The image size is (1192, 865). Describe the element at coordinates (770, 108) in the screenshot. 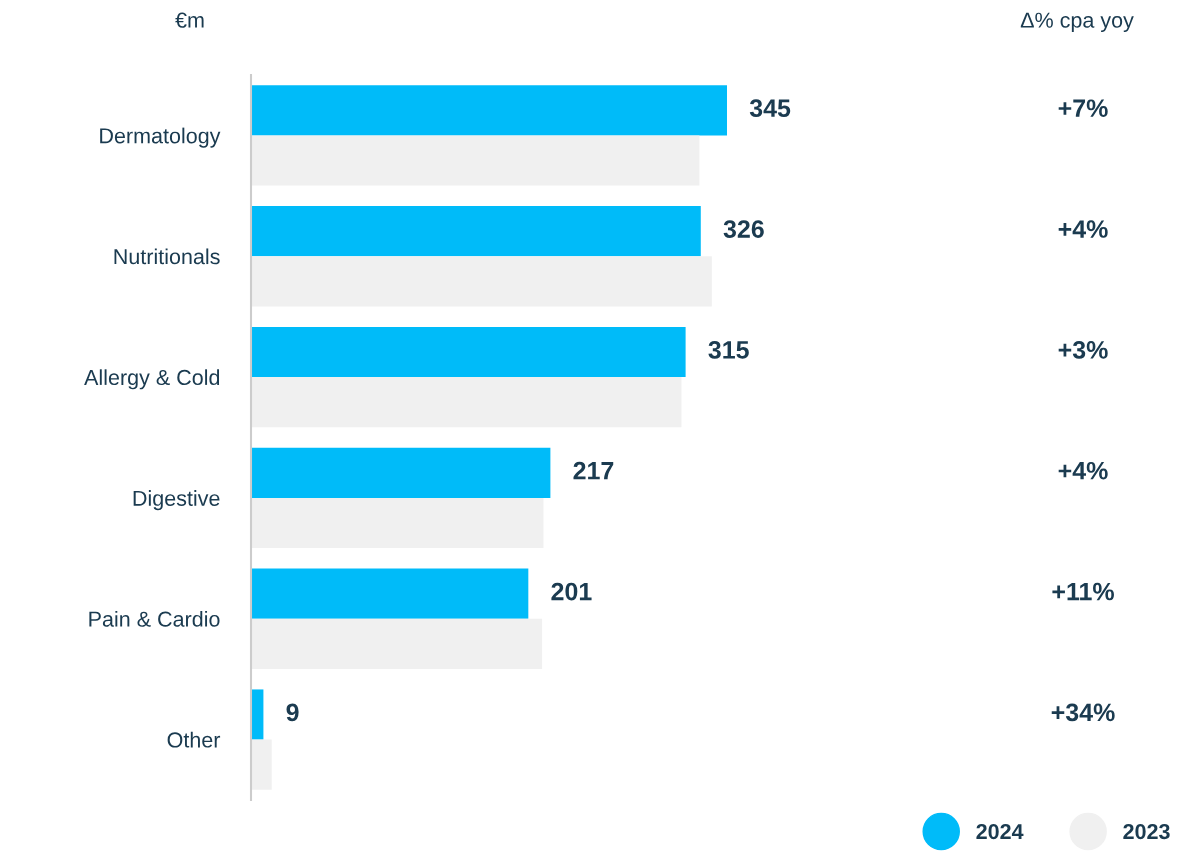

I see `data-label: 345` at that location.